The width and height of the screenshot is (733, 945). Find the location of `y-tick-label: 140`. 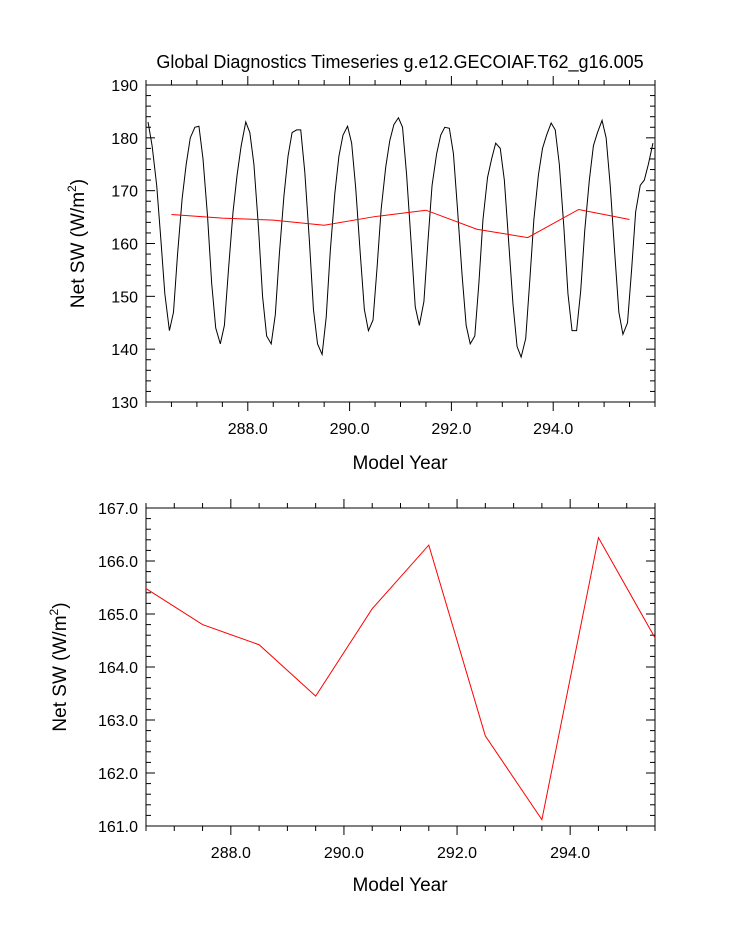

y-tick-label: 140 is located at coordinates (124, 350).